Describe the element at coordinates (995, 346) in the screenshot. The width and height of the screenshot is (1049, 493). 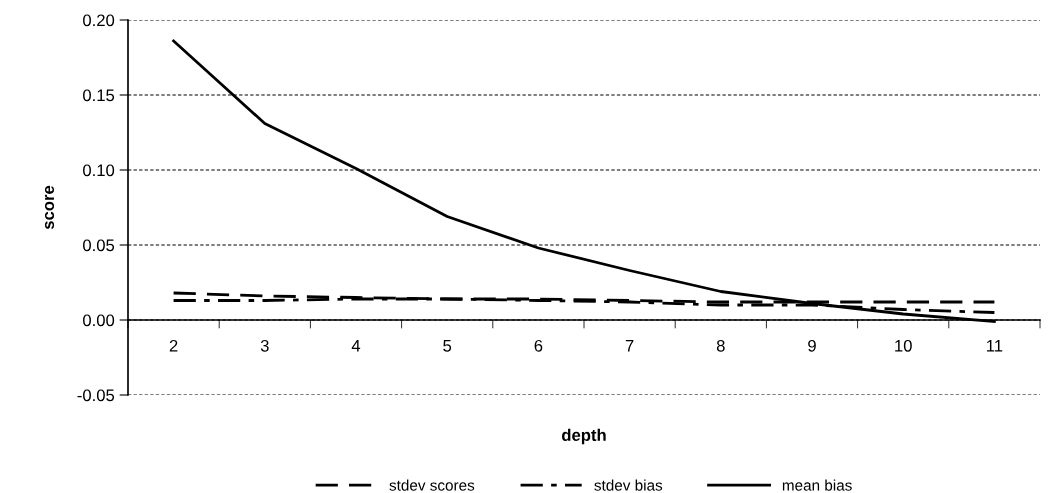
I see `x-tick-label: 11` at that location.